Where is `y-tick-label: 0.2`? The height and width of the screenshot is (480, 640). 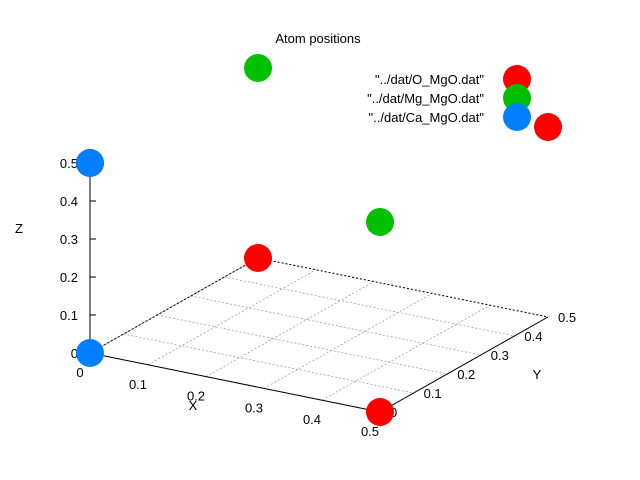
y-tick-label: 0.2 is located at coordinates (466, 374).